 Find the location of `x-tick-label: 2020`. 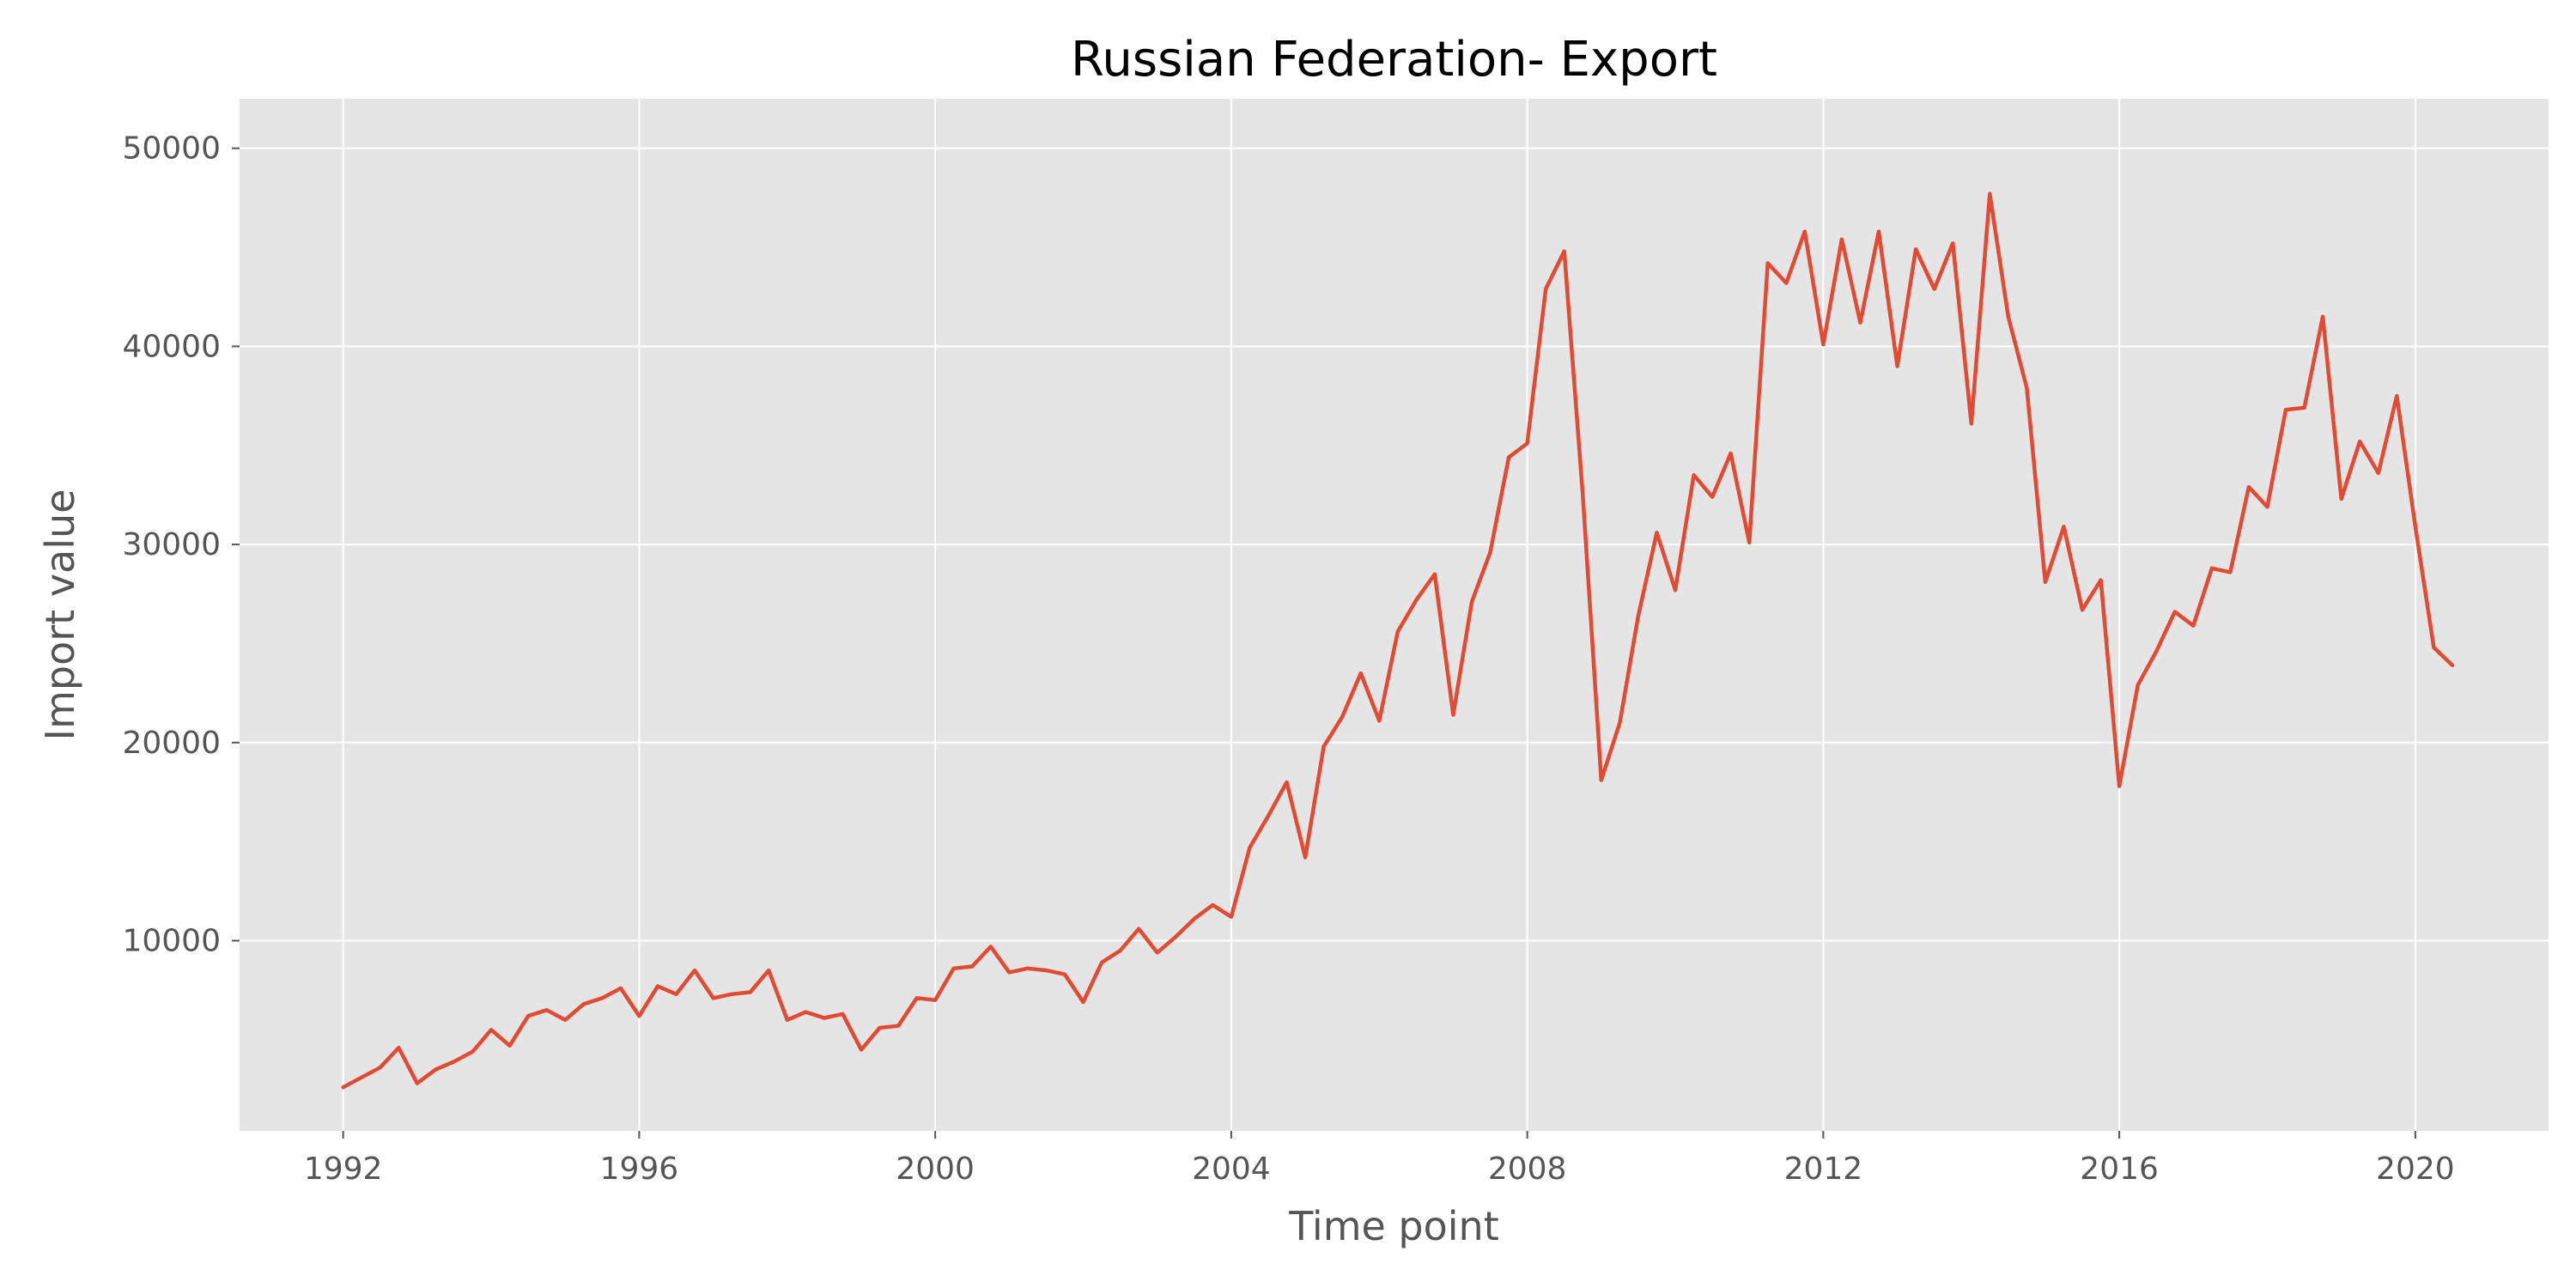

x-tick-label: 2020 is located at coordinates (2415, 1169).